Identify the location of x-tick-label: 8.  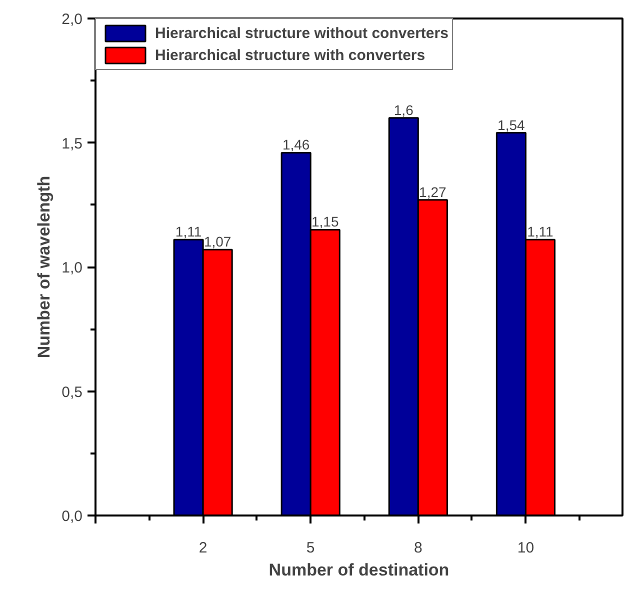
(418, 548).